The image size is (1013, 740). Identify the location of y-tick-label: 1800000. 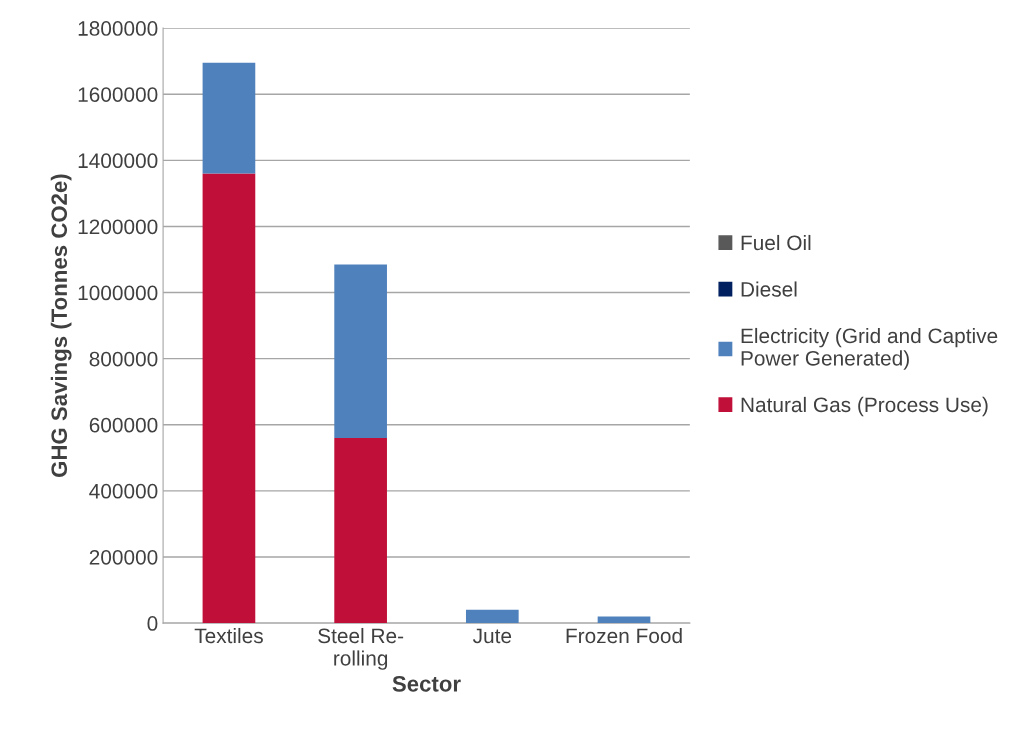
(118, 28).